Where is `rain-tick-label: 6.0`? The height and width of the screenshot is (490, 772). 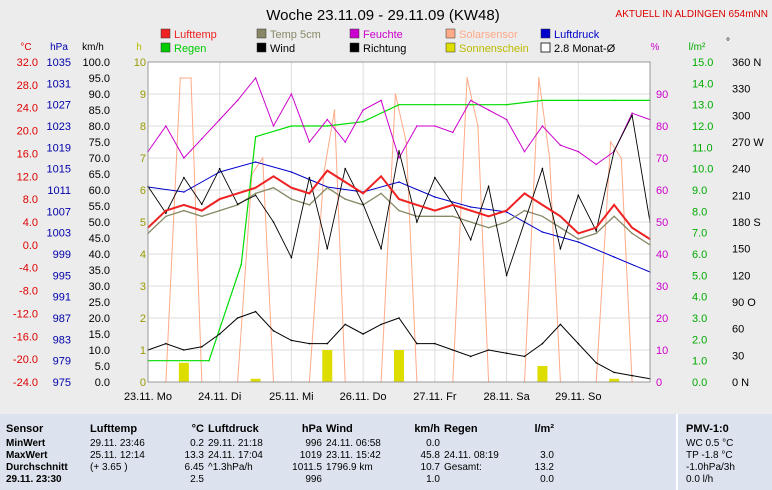 rain-tick-label: 6.0 is located at coordinates (699, 255).